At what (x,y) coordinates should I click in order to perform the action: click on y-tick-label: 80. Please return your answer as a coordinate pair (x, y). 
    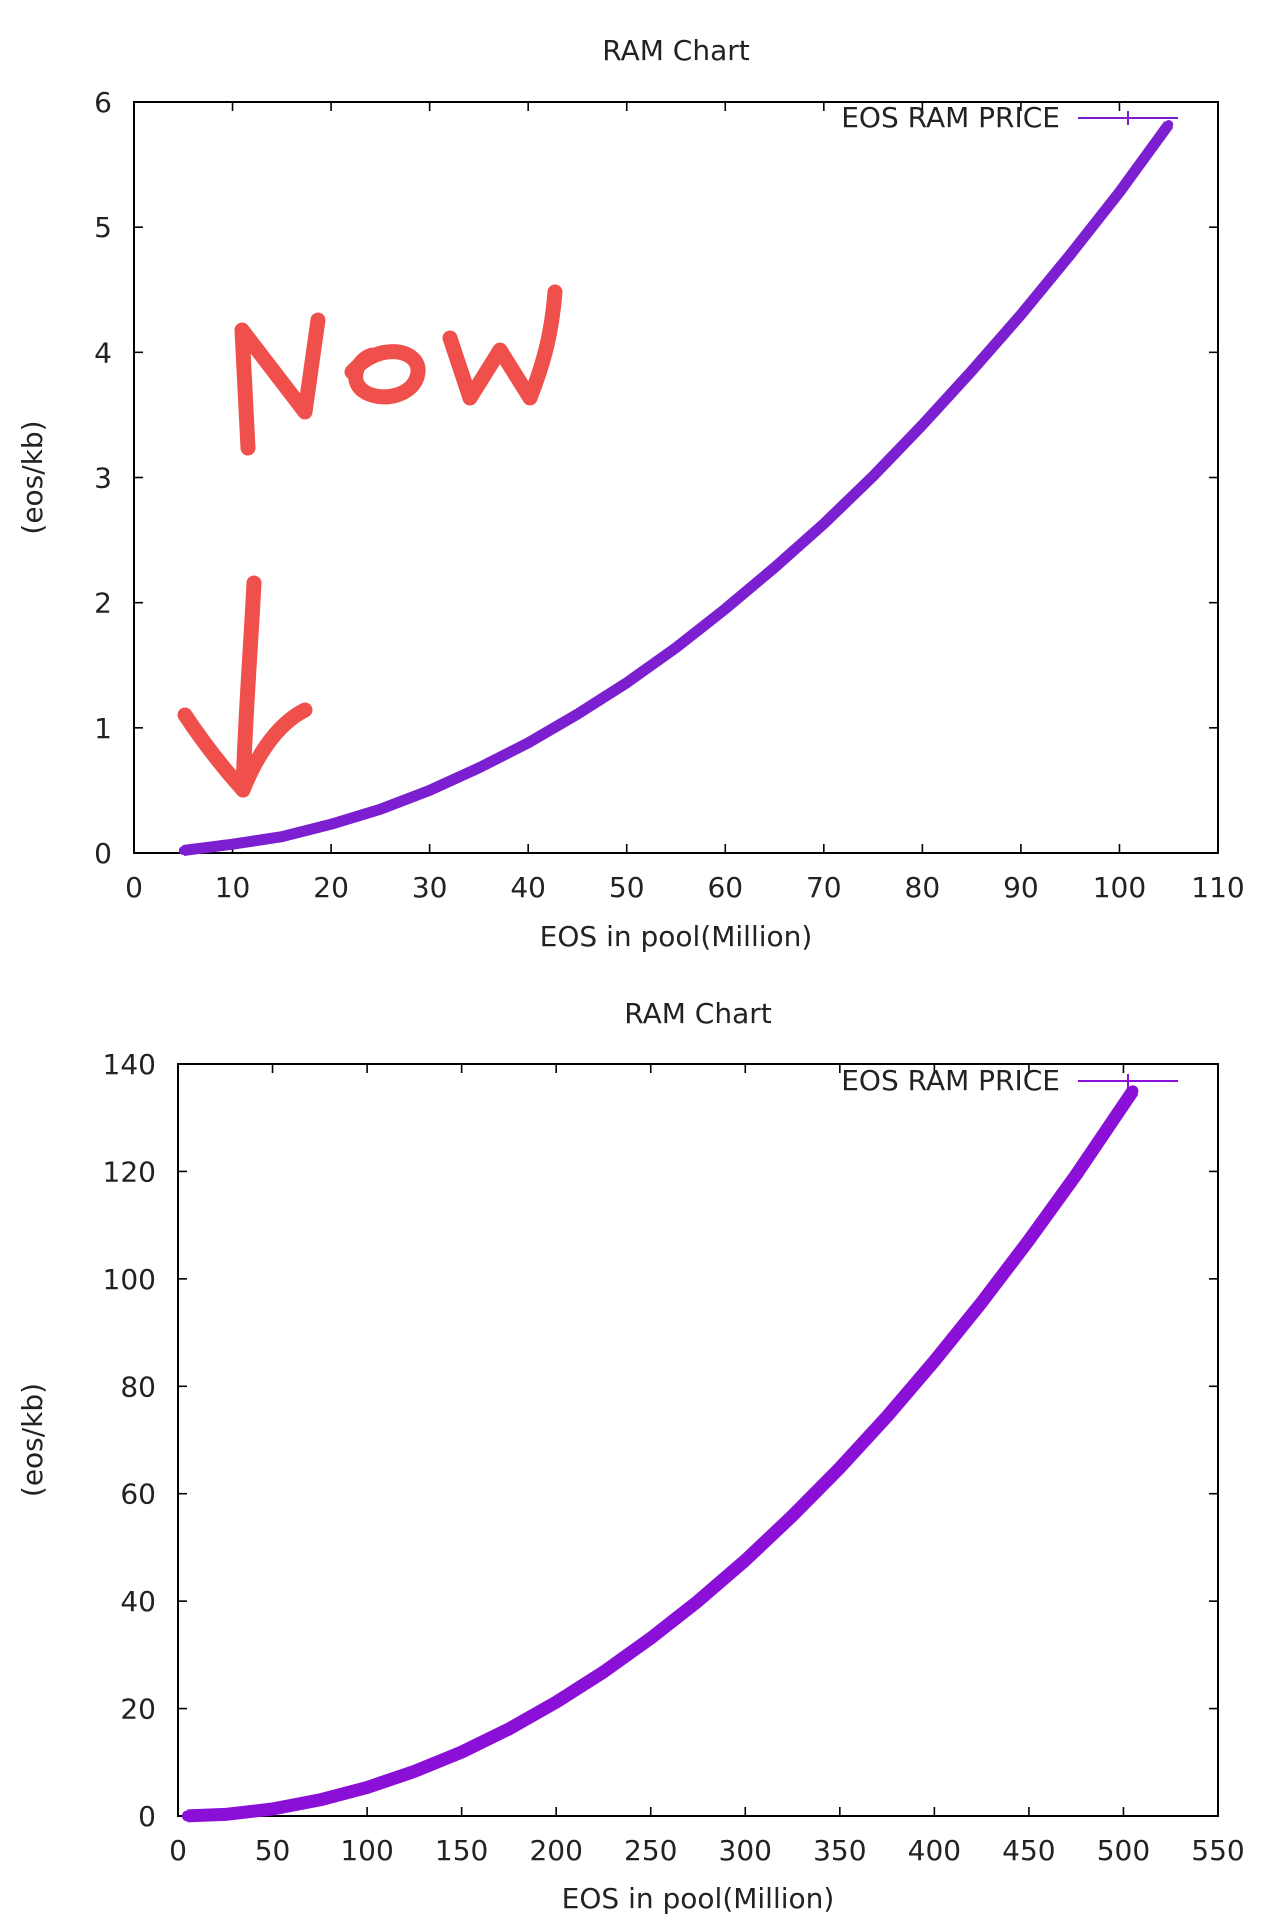
    Looking at the image, I should click on (138, 1386).